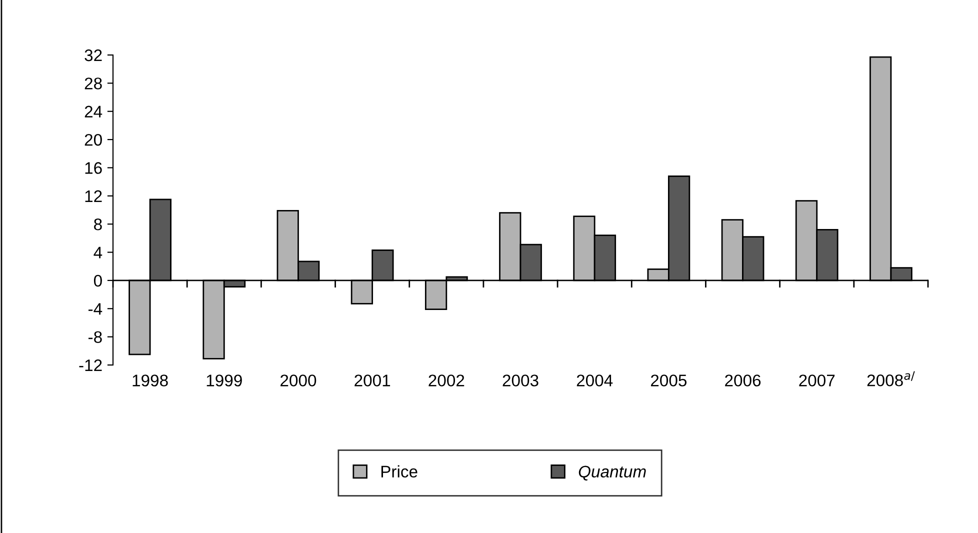  Describe the element at coordinates (298, 380) in the screenshot. I see `x-tick-label: 2000` at that location.